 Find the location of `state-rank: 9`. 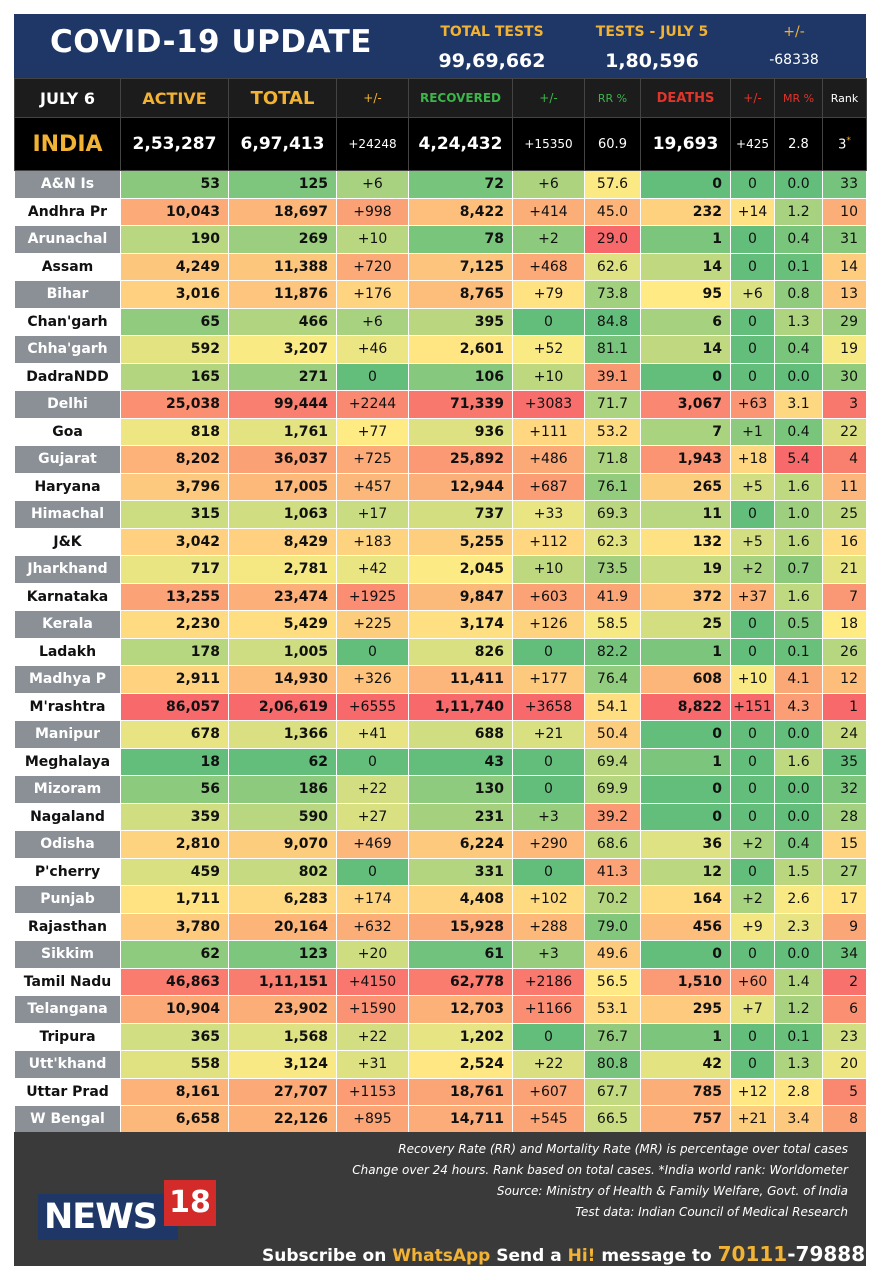

state-rank: 9 is located at coordinates (844, 926).